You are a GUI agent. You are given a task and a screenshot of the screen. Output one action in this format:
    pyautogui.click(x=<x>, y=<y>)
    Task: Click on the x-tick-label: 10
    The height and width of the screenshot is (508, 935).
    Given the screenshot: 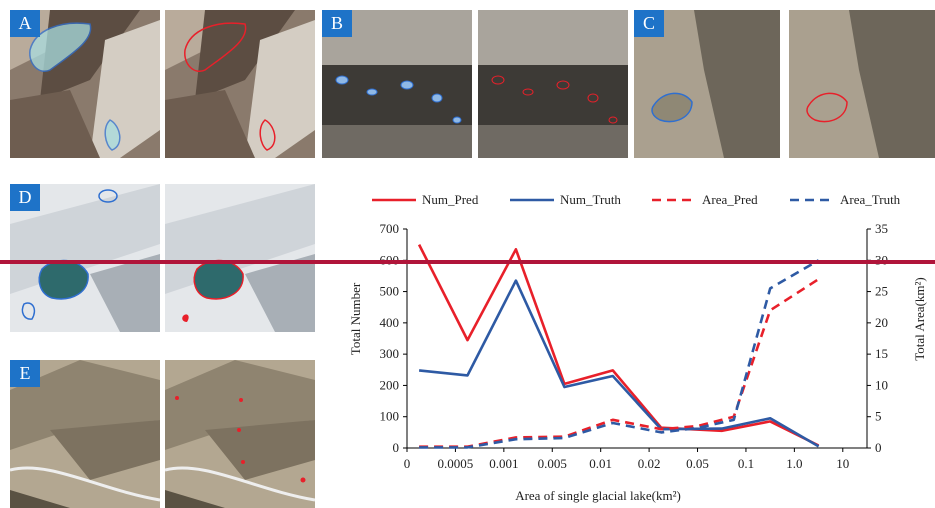 What is the action you would take?
    pyautogui.click(x=842, y=463)
    